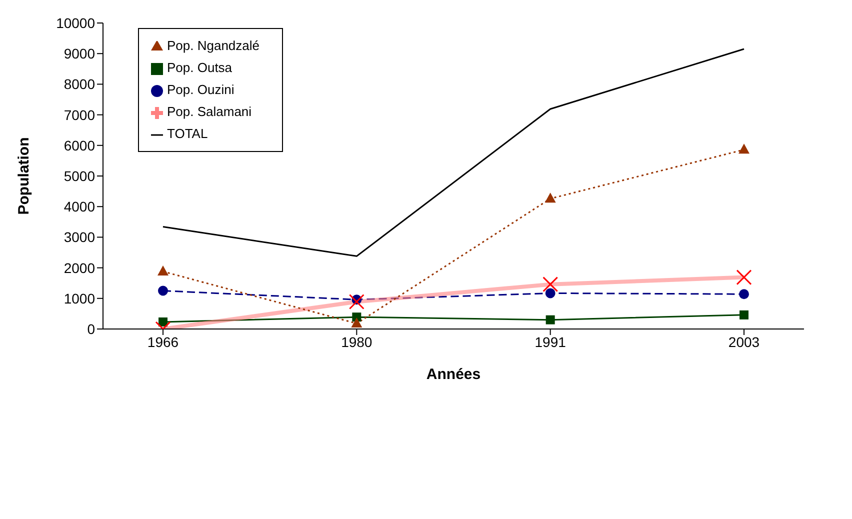  What do you see at coordinates (80, 176) in the screenshot?
I see `y-tick-label: 5000` at bounding box center [80, 176].